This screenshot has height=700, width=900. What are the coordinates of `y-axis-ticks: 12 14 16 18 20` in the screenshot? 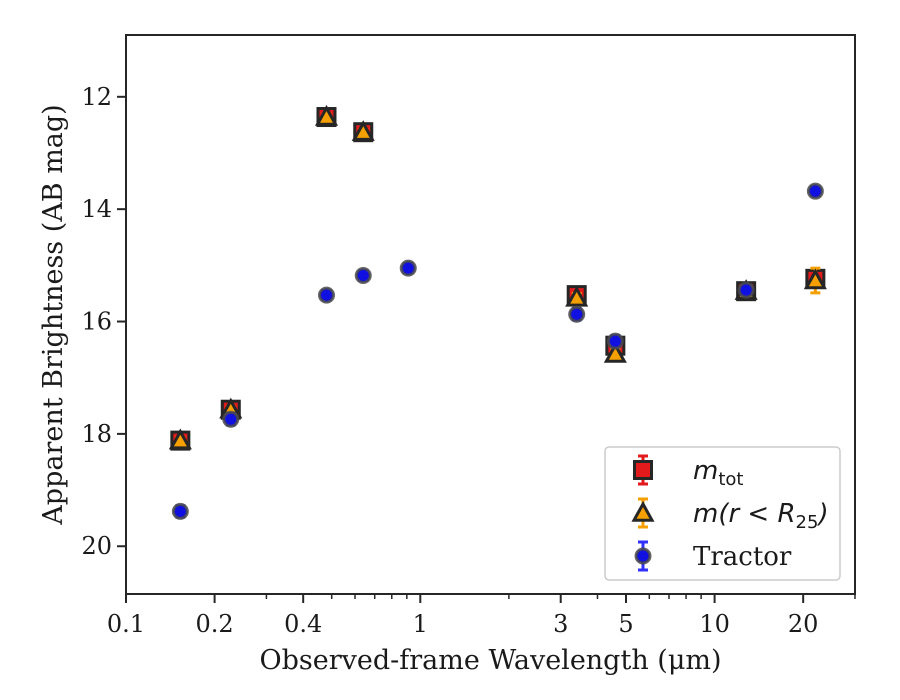 It's located at (103, 321).